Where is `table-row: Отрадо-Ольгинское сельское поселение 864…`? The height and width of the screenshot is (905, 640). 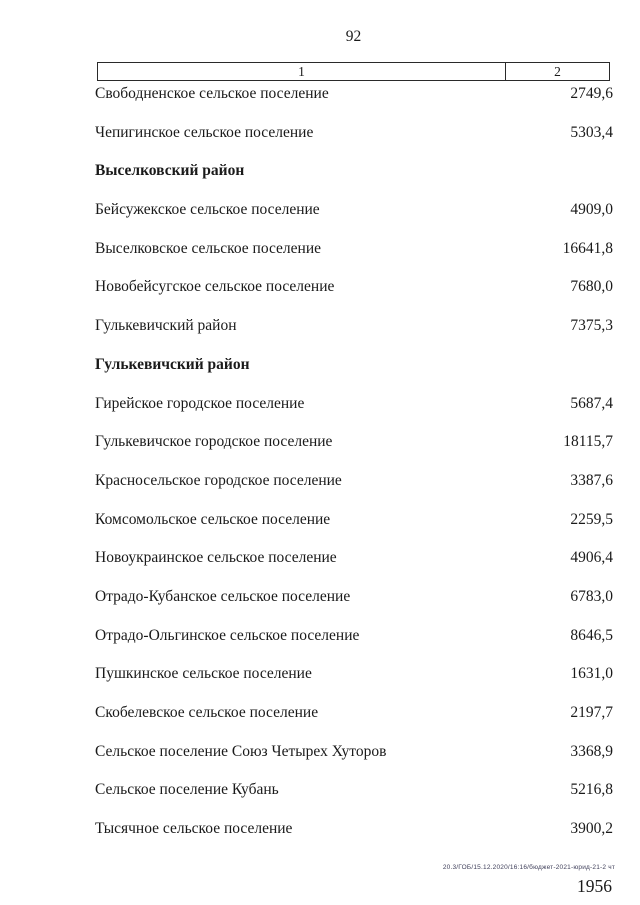 table-row: Отрадо-Ольгинское сельское поселение 864… is located at coordinates (354, 645).